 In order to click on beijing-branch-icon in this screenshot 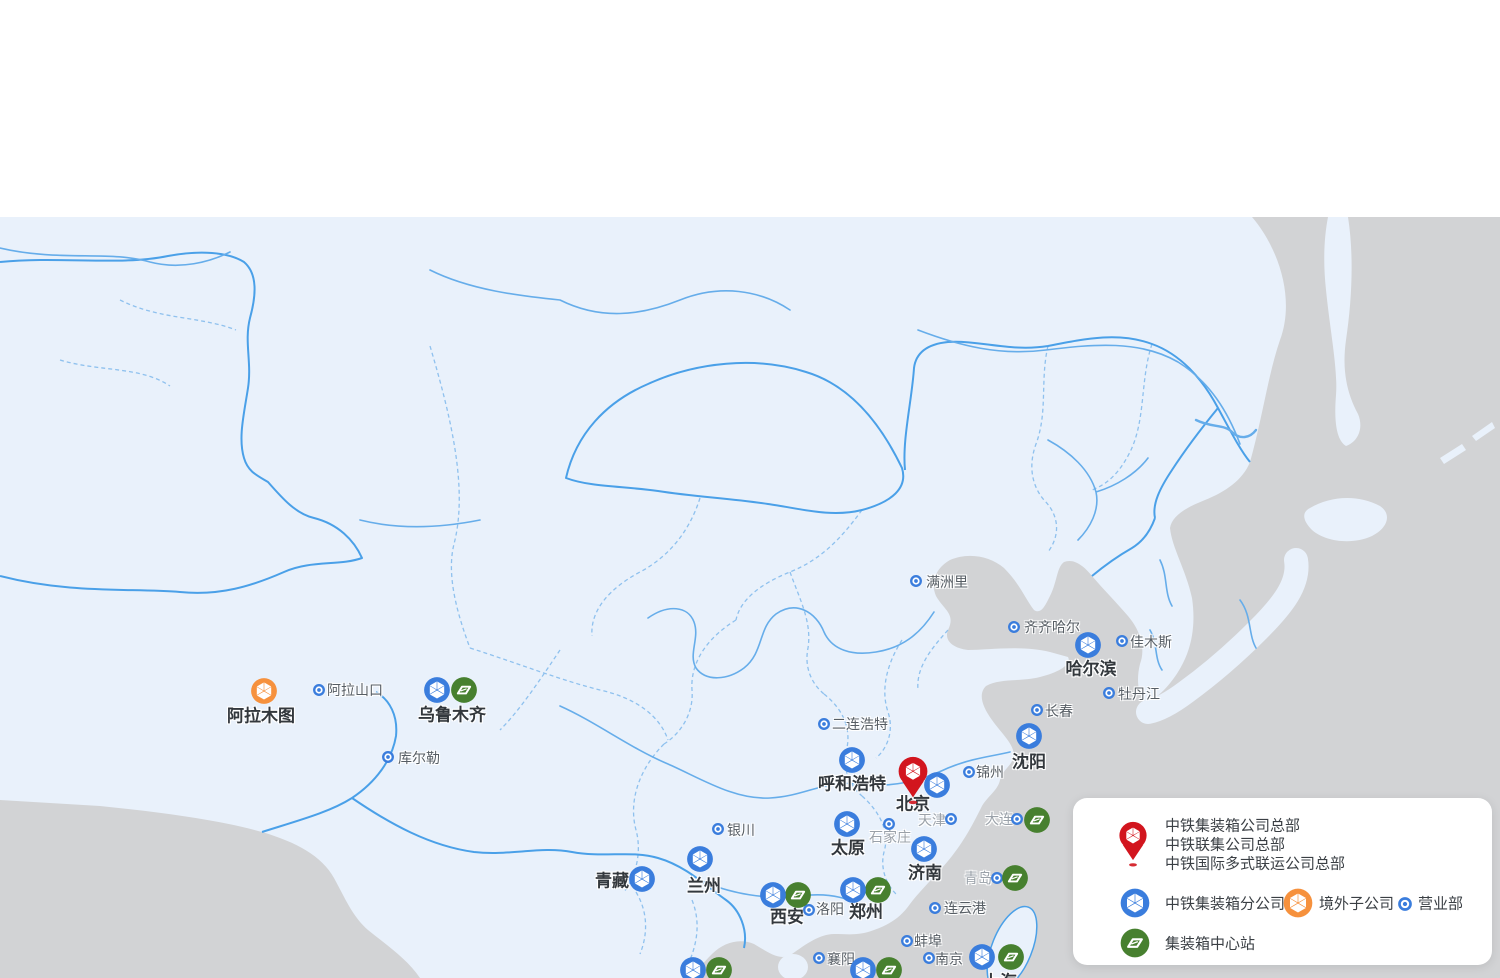, I will do `click(937, 785)`.